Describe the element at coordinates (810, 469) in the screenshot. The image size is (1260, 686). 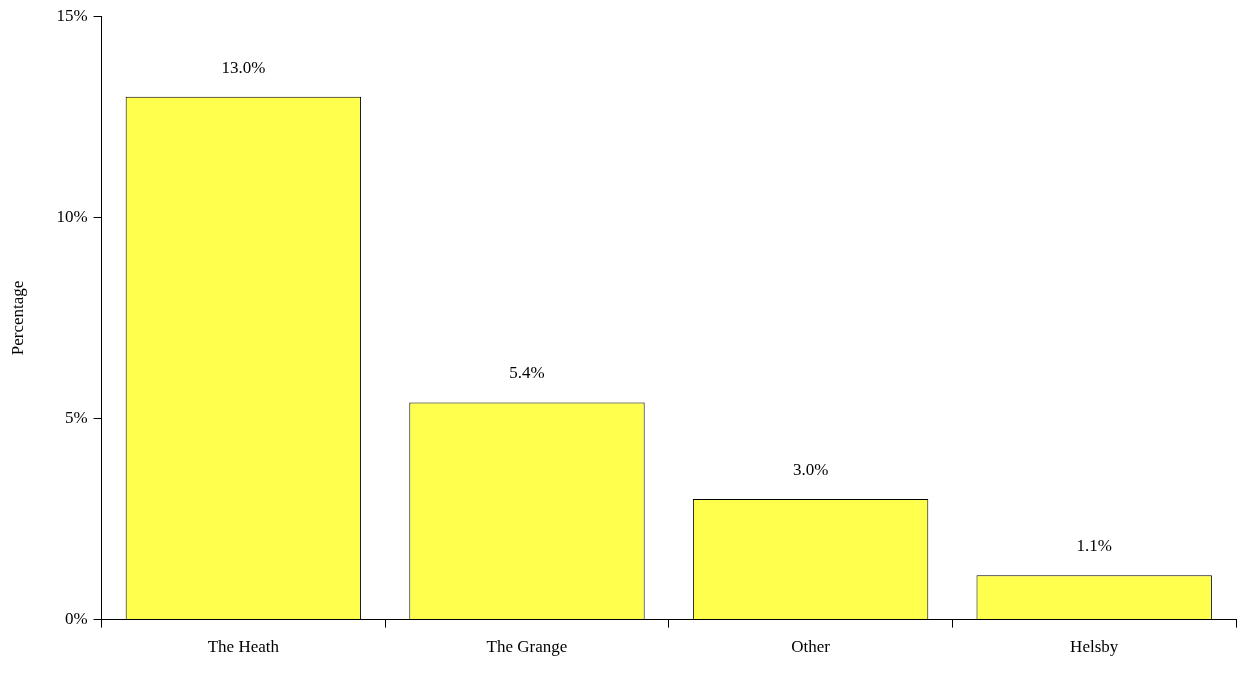
I see `data-label: 3.0%` at that location.